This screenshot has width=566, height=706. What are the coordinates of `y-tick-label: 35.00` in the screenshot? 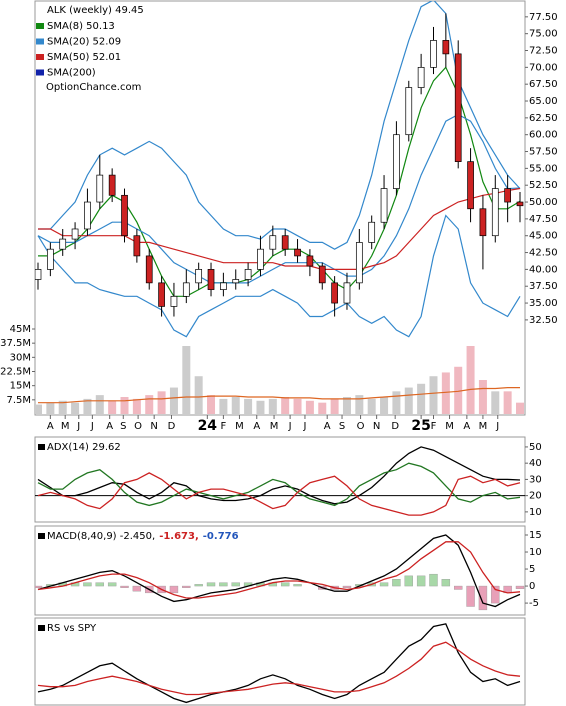 It's located at (543, 303).